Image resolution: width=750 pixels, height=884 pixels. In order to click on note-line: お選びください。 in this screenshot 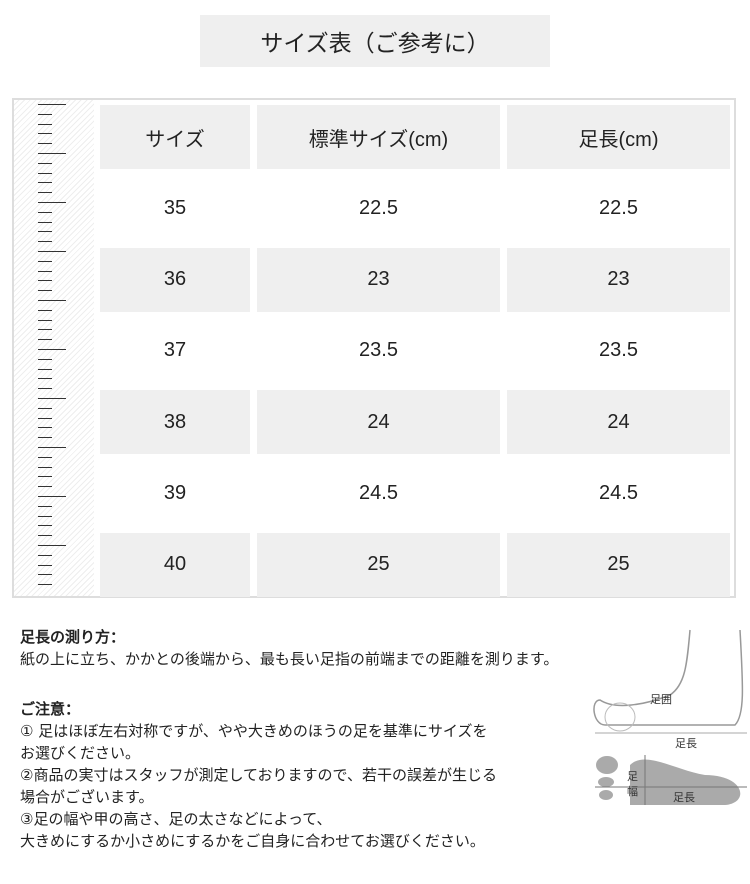, I will do `click(80, 753)`.